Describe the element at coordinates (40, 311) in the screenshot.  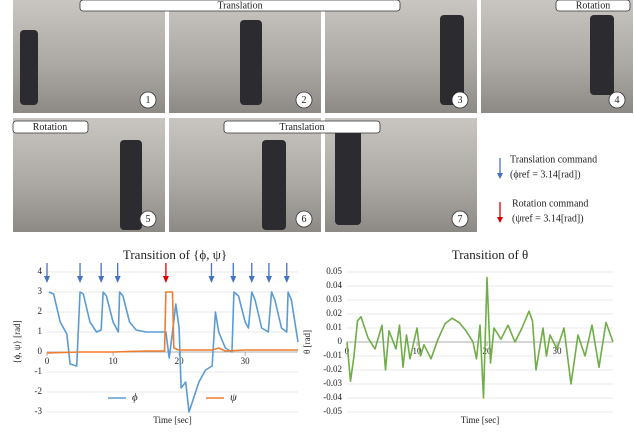
I see `y-tick-label: 2` at that location.